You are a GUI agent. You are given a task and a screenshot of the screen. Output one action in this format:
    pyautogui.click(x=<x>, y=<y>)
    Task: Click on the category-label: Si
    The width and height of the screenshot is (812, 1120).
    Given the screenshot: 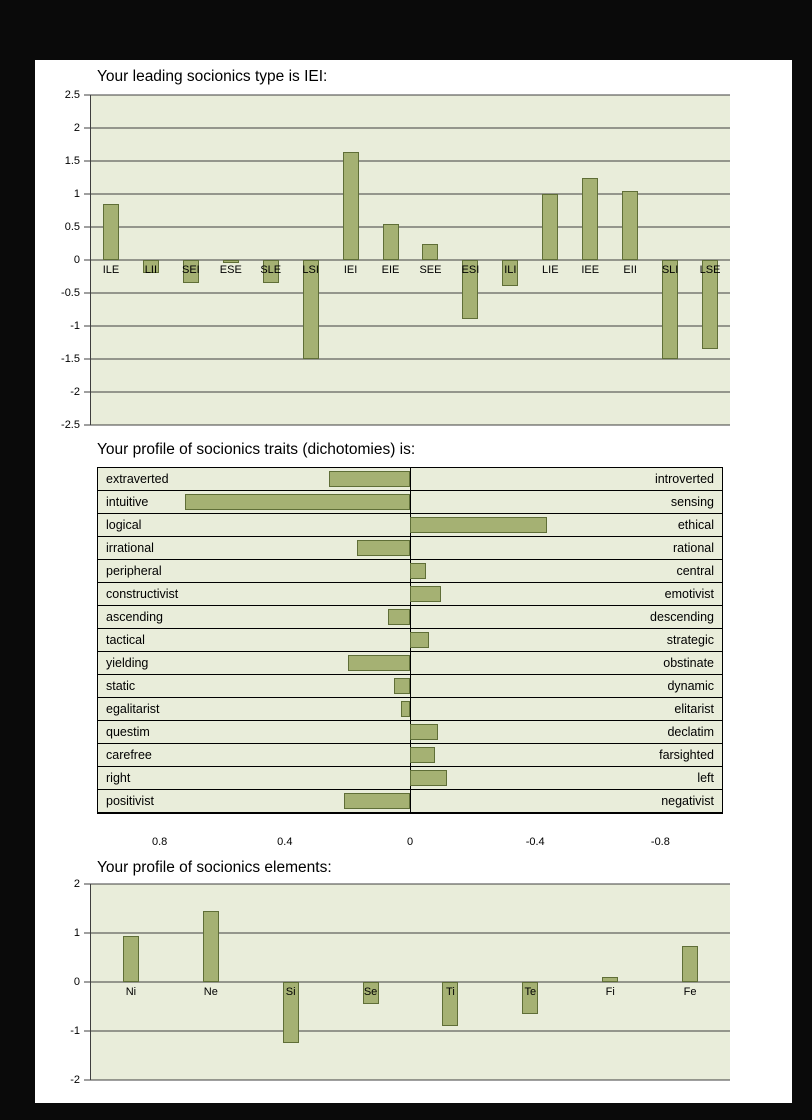 What is the action you would take?
    pyautogui.click(x=290, y=992)
    